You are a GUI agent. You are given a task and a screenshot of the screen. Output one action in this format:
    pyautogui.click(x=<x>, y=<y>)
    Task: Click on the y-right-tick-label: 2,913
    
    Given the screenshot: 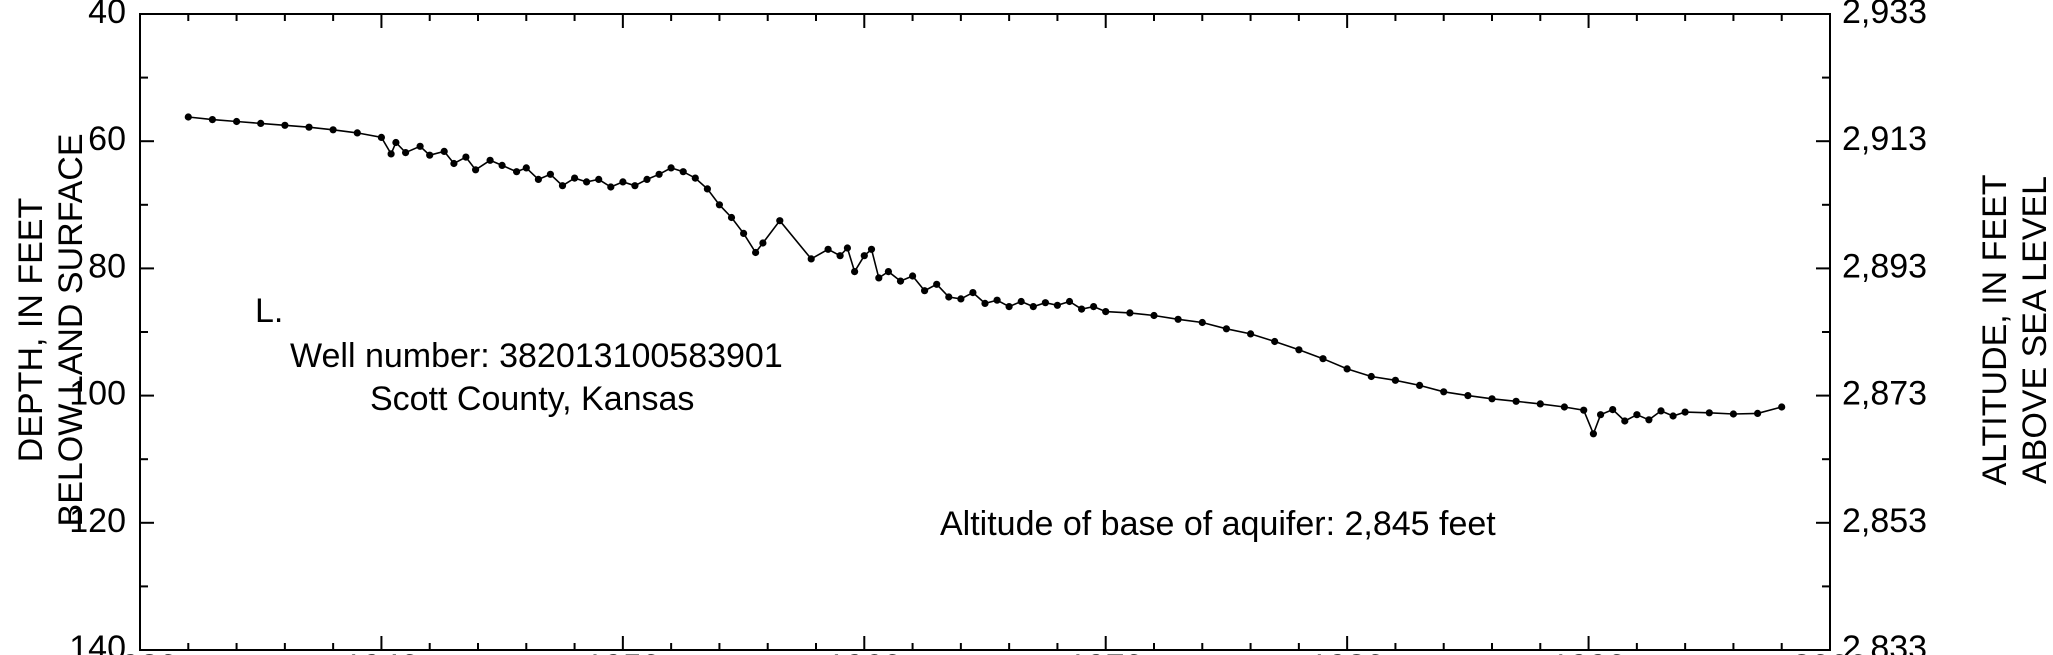 What is the action you would take?
    pyautogui.click(x=1884, y=139)
    